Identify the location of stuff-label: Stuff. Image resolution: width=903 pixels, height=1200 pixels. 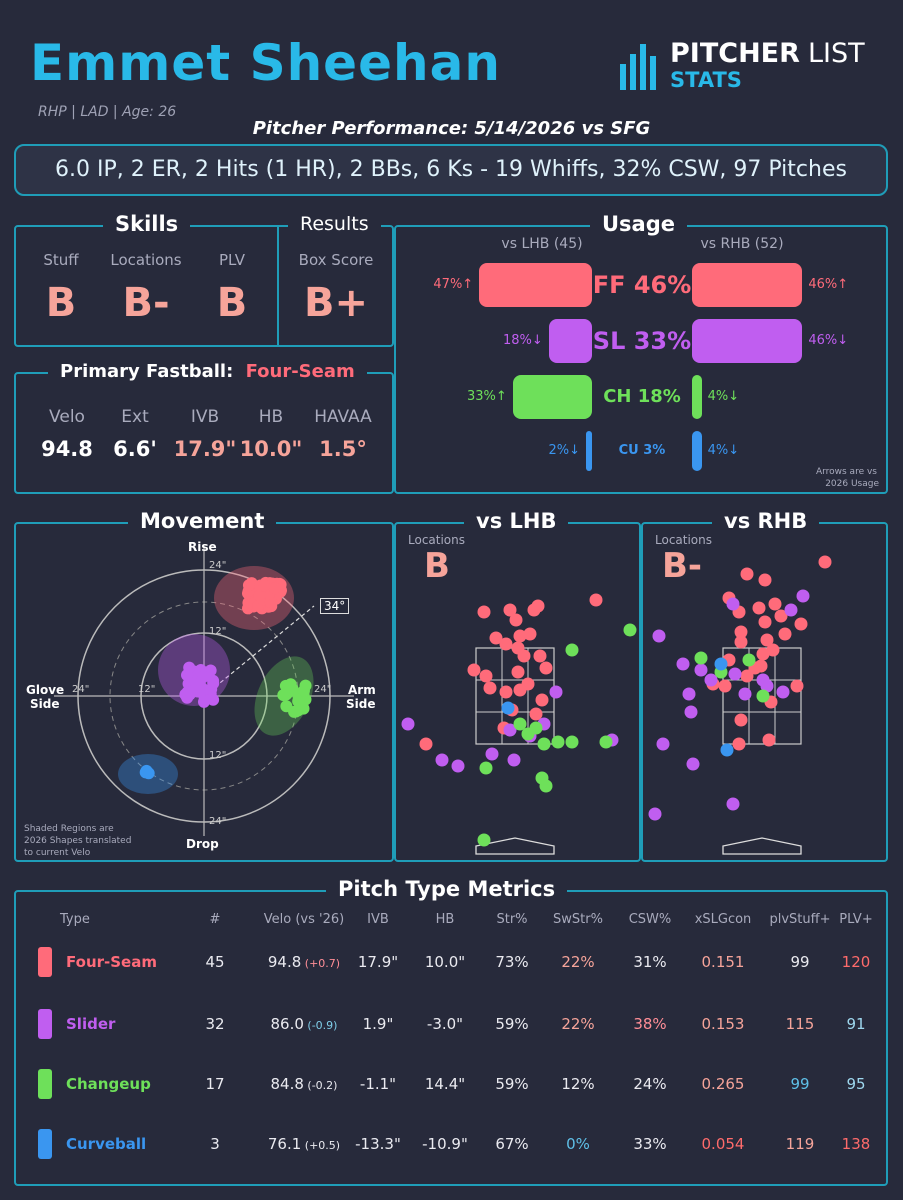
(61, 260).